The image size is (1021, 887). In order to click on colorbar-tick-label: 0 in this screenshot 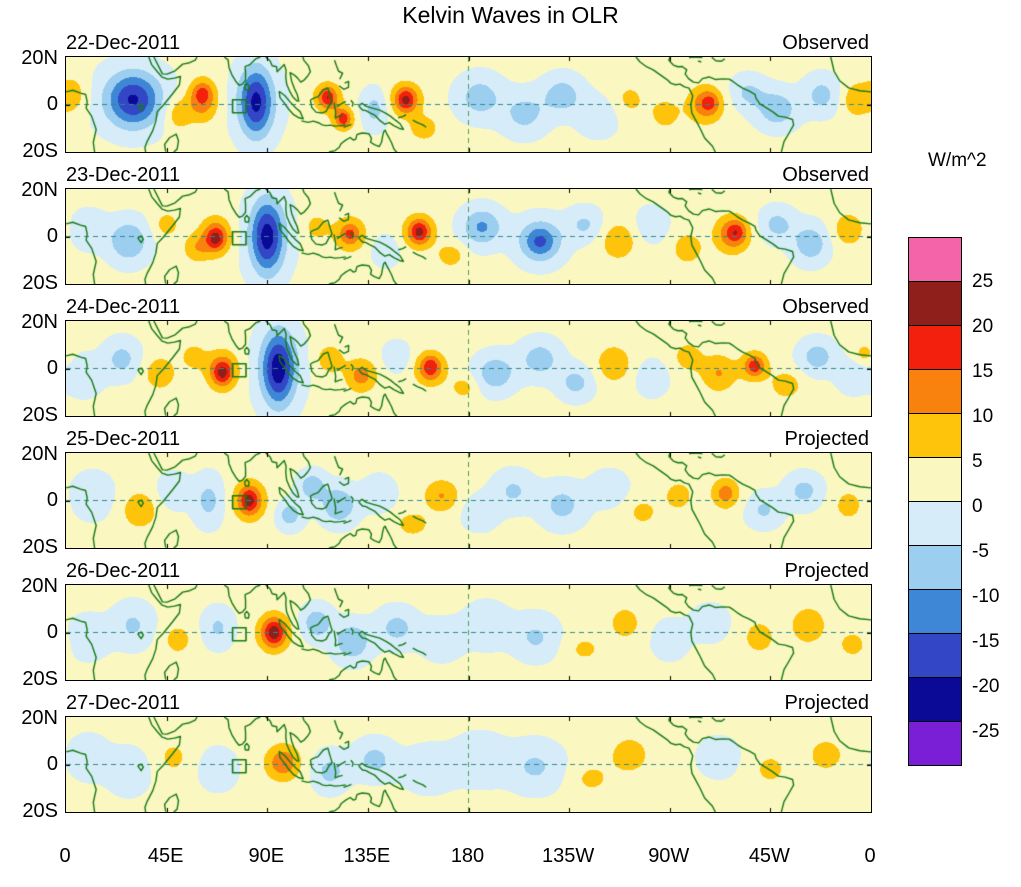, I will do `click(977, 506)`.